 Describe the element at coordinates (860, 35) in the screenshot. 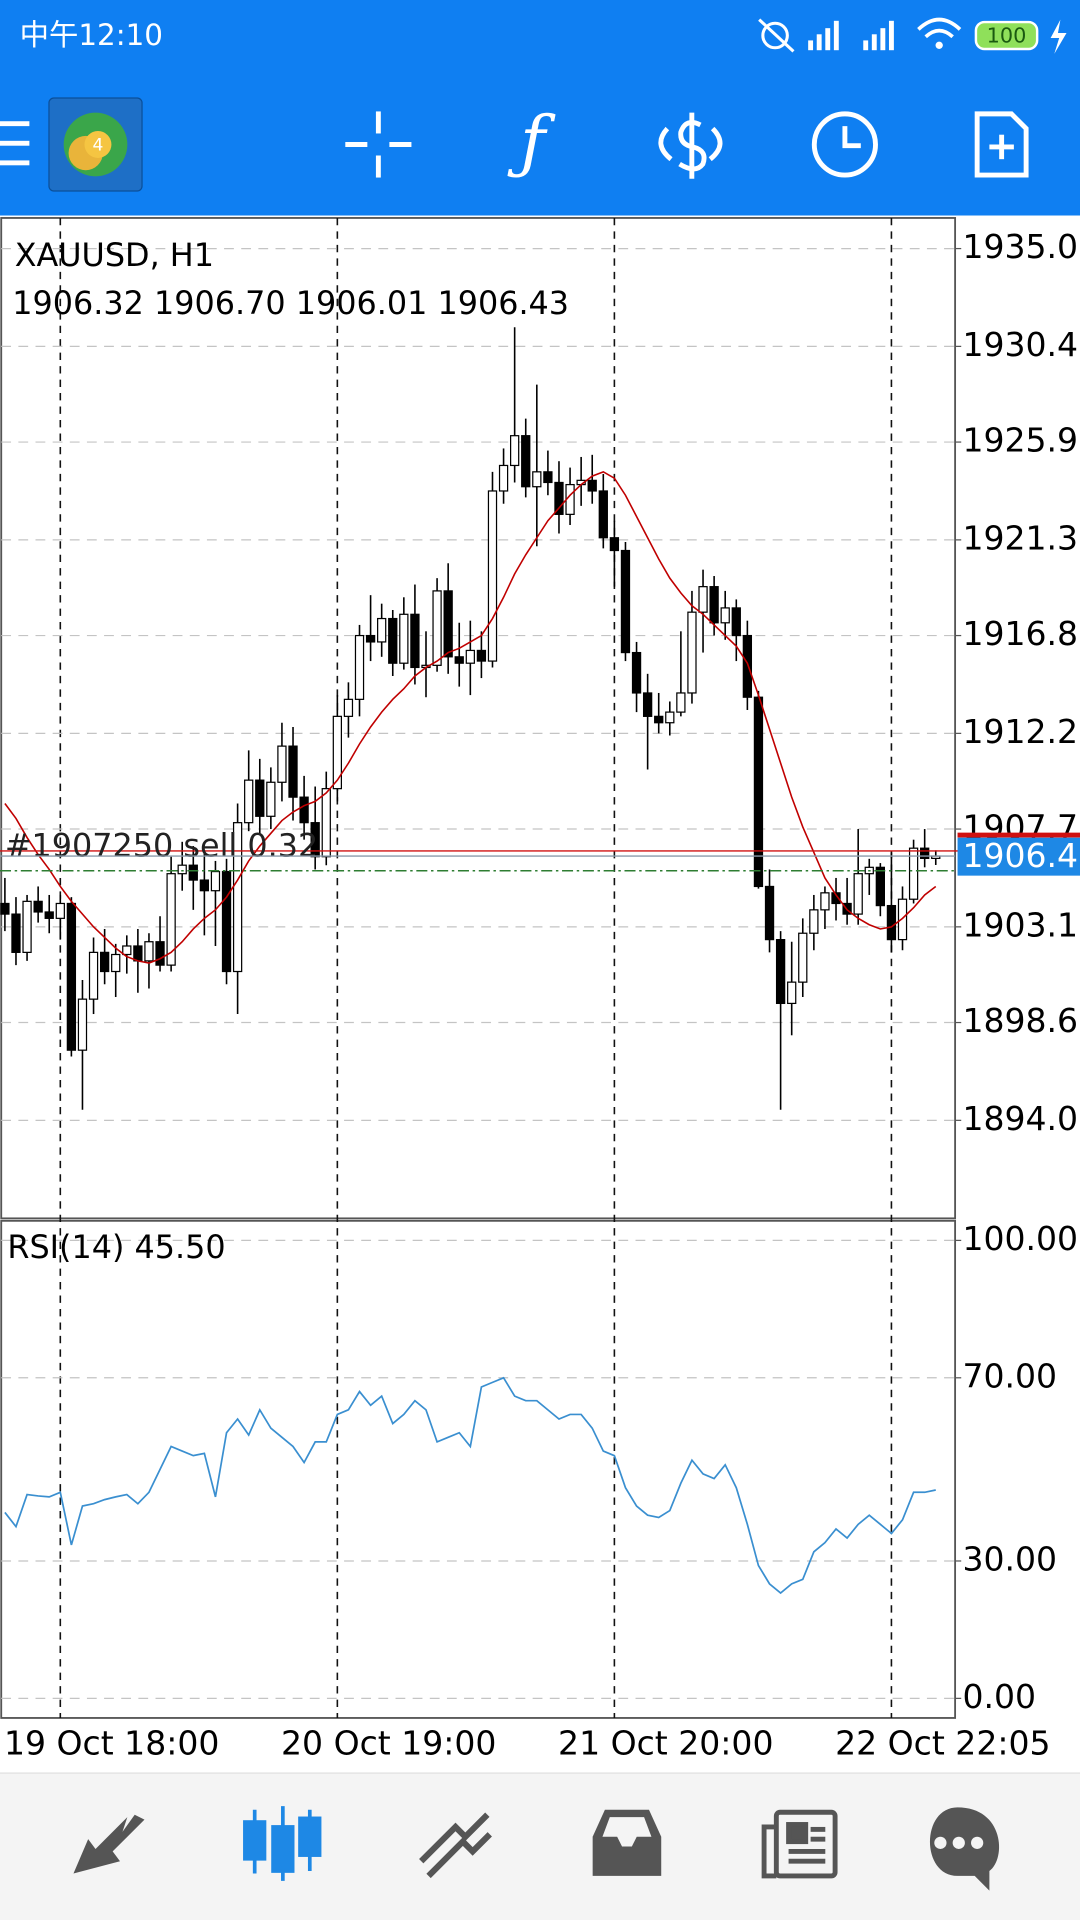

I see `status-icons` at that location.